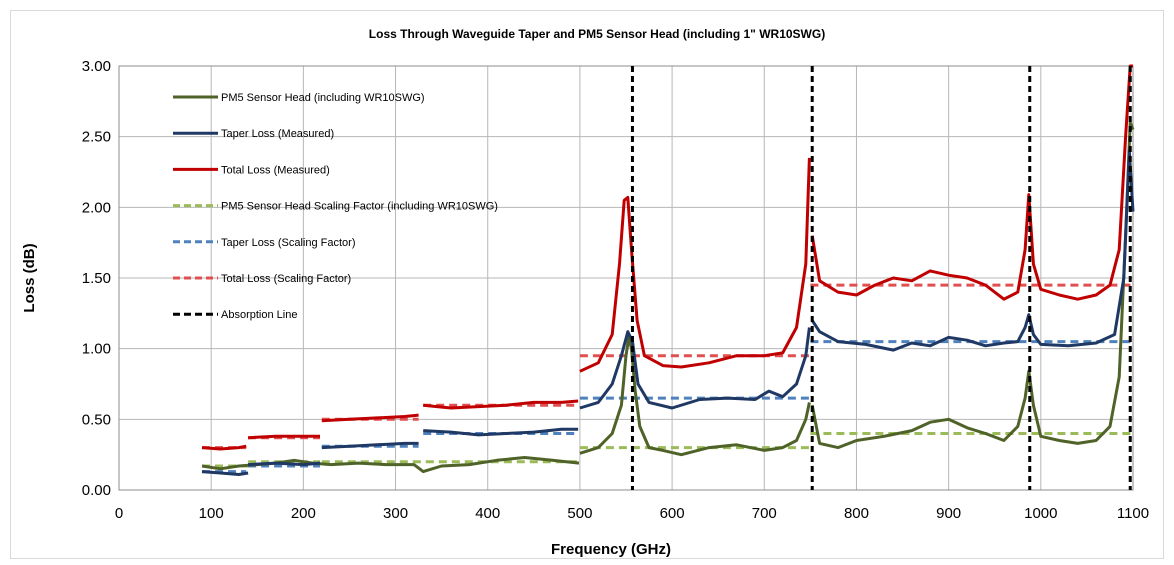 The image size is (1174, 565). I want to click on x-axis-title: Frequency (GHz), so click(611, 549).